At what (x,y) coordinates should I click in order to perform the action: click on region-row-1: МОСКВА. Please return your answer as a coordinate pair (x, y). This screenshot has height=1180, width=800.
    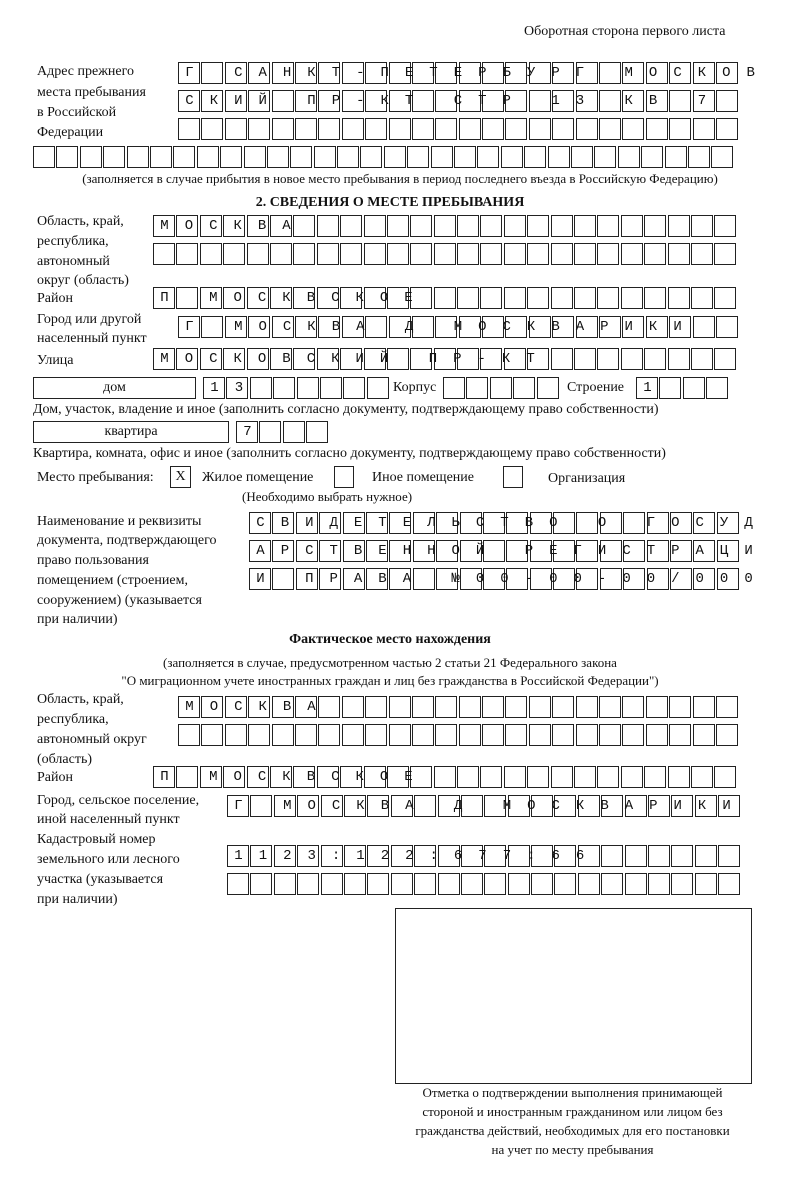
    Looking at the image, I should click on (445, 226).